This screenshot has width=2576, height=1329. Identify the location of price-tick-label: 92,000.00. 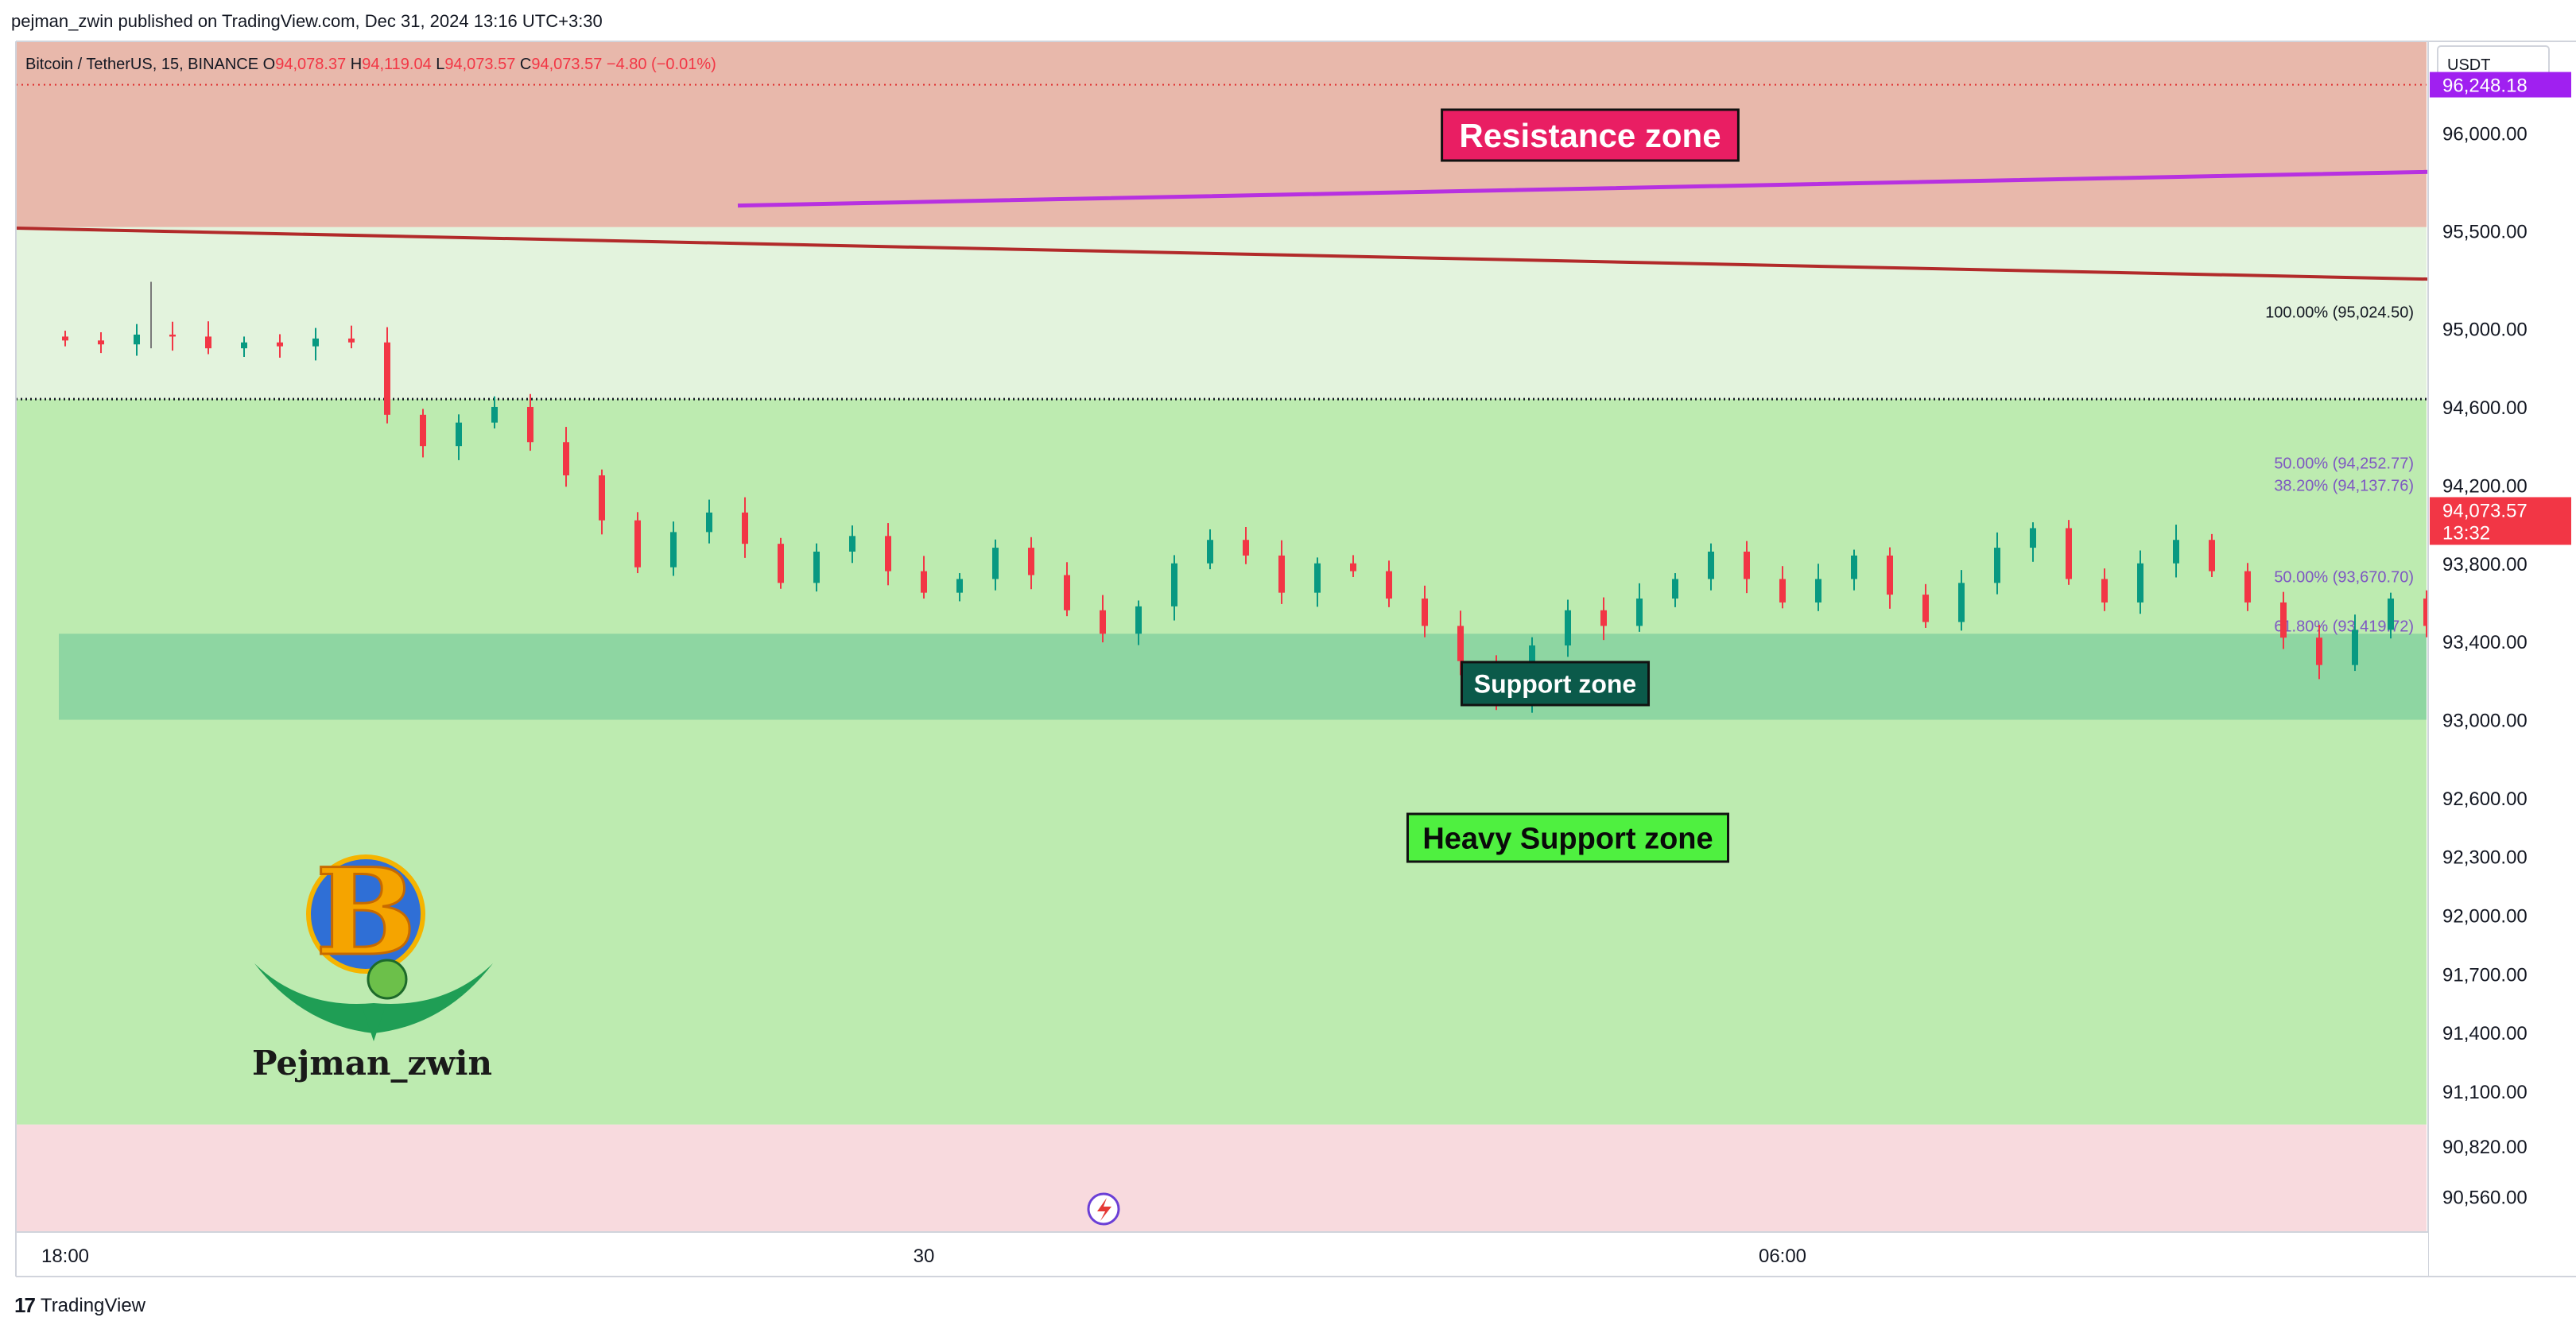
(2485, 917).